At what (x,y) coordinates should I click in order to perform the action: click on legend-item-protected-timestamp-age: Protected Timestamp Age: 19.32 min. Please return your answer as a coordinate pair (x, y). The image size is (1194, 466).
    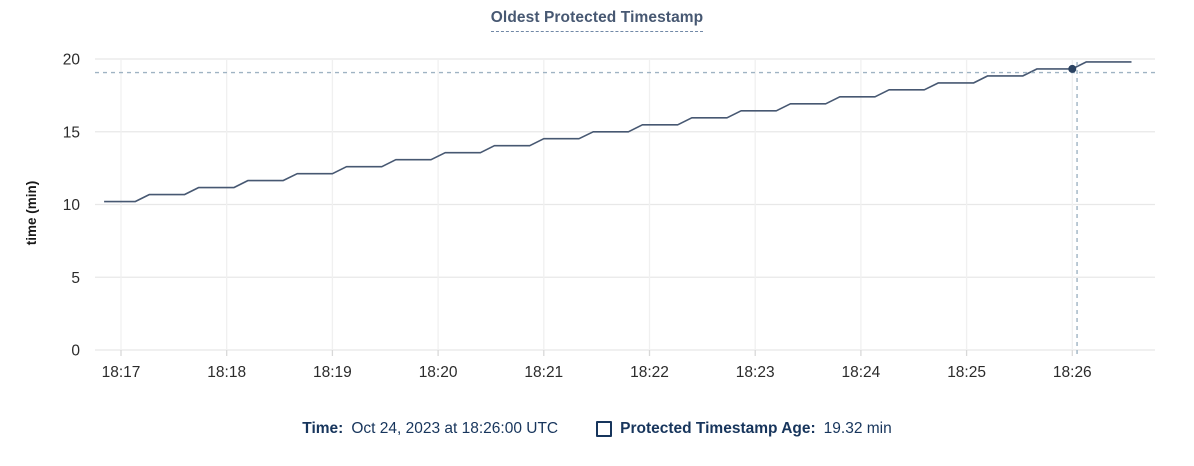
    Looking at the image, I should click on (744, 429).